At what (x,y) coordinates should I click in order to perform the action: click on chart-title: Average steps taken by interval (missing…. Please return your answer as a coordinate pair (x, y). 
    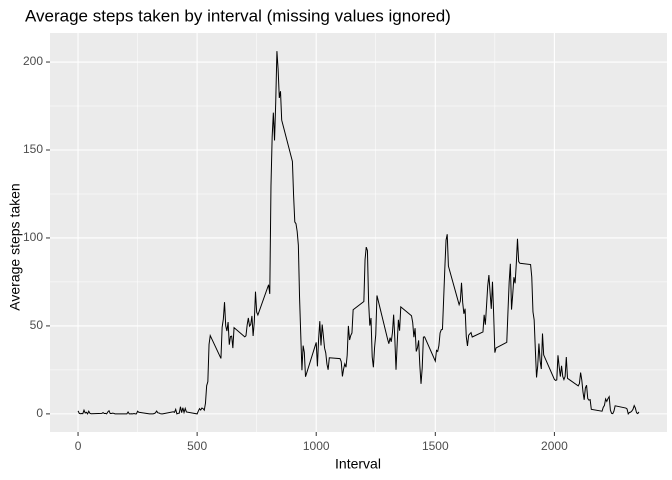
    Looking at the image, I should click on (238, 15).